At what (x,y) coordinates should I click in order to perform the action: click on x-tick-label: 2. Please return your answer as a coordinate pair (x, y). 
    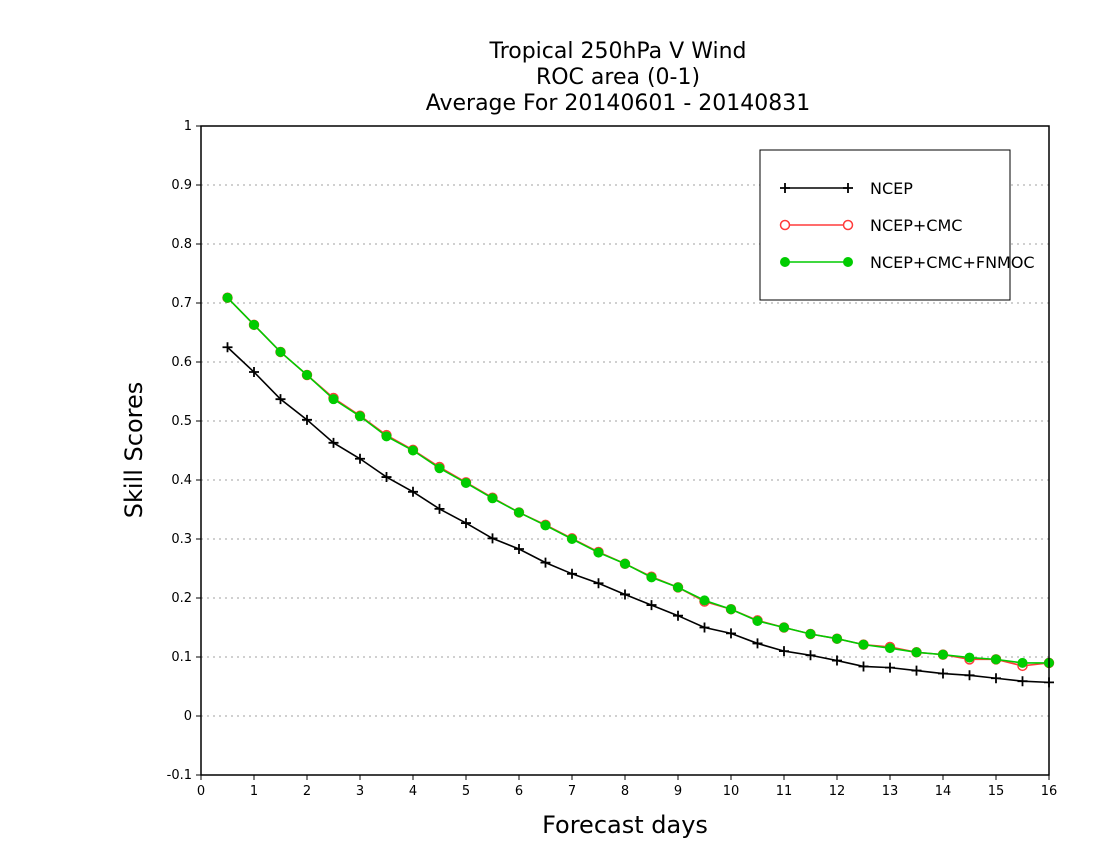
    Looking at the image, I should click on (307, 791).